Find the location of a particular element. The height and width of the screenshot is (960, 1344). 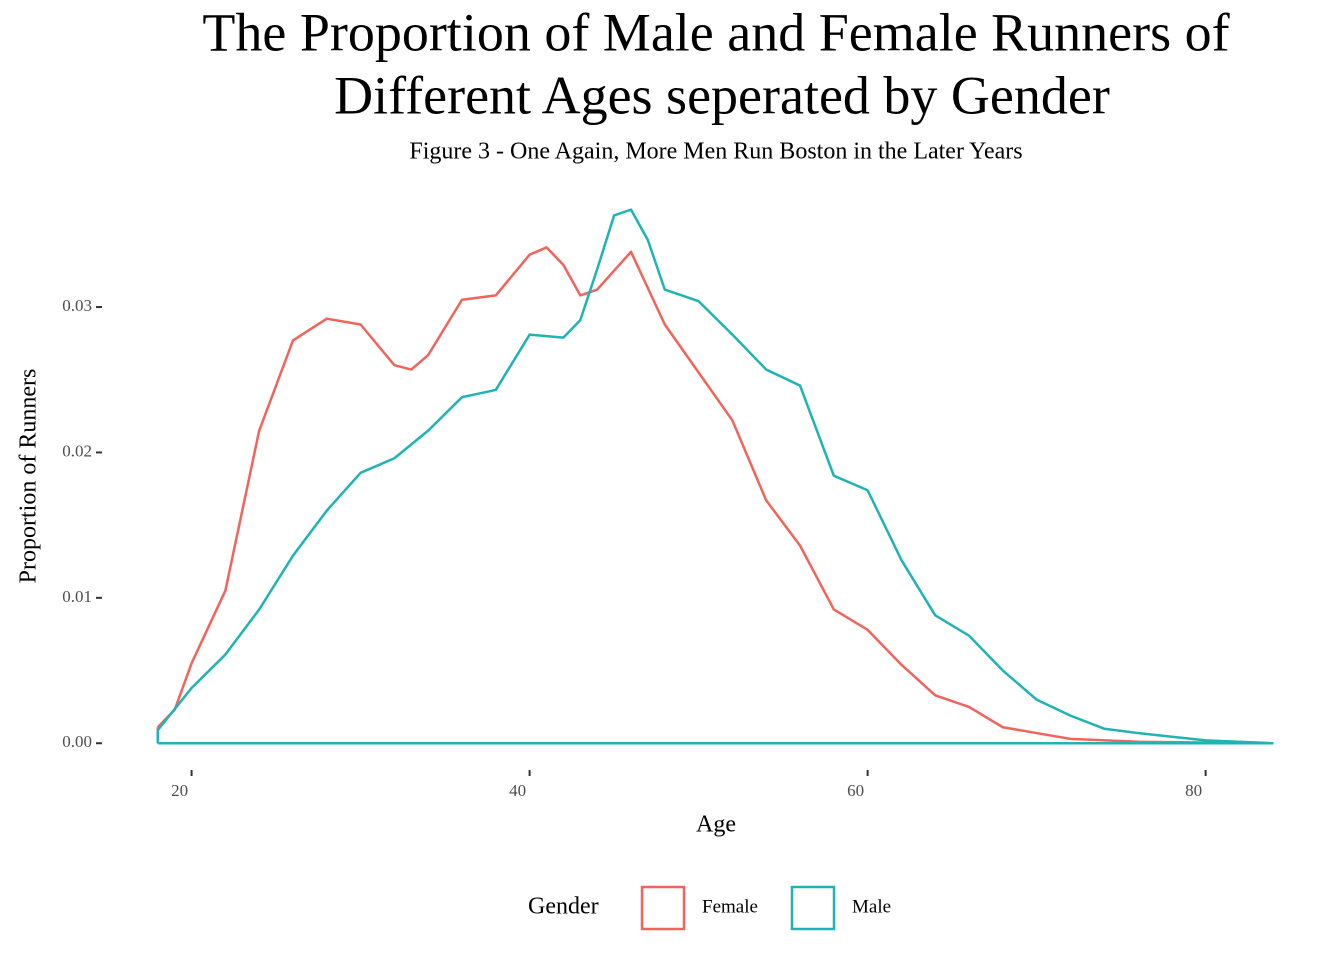

y-tick-label: 0.00 is located at coordinates (77, 741).